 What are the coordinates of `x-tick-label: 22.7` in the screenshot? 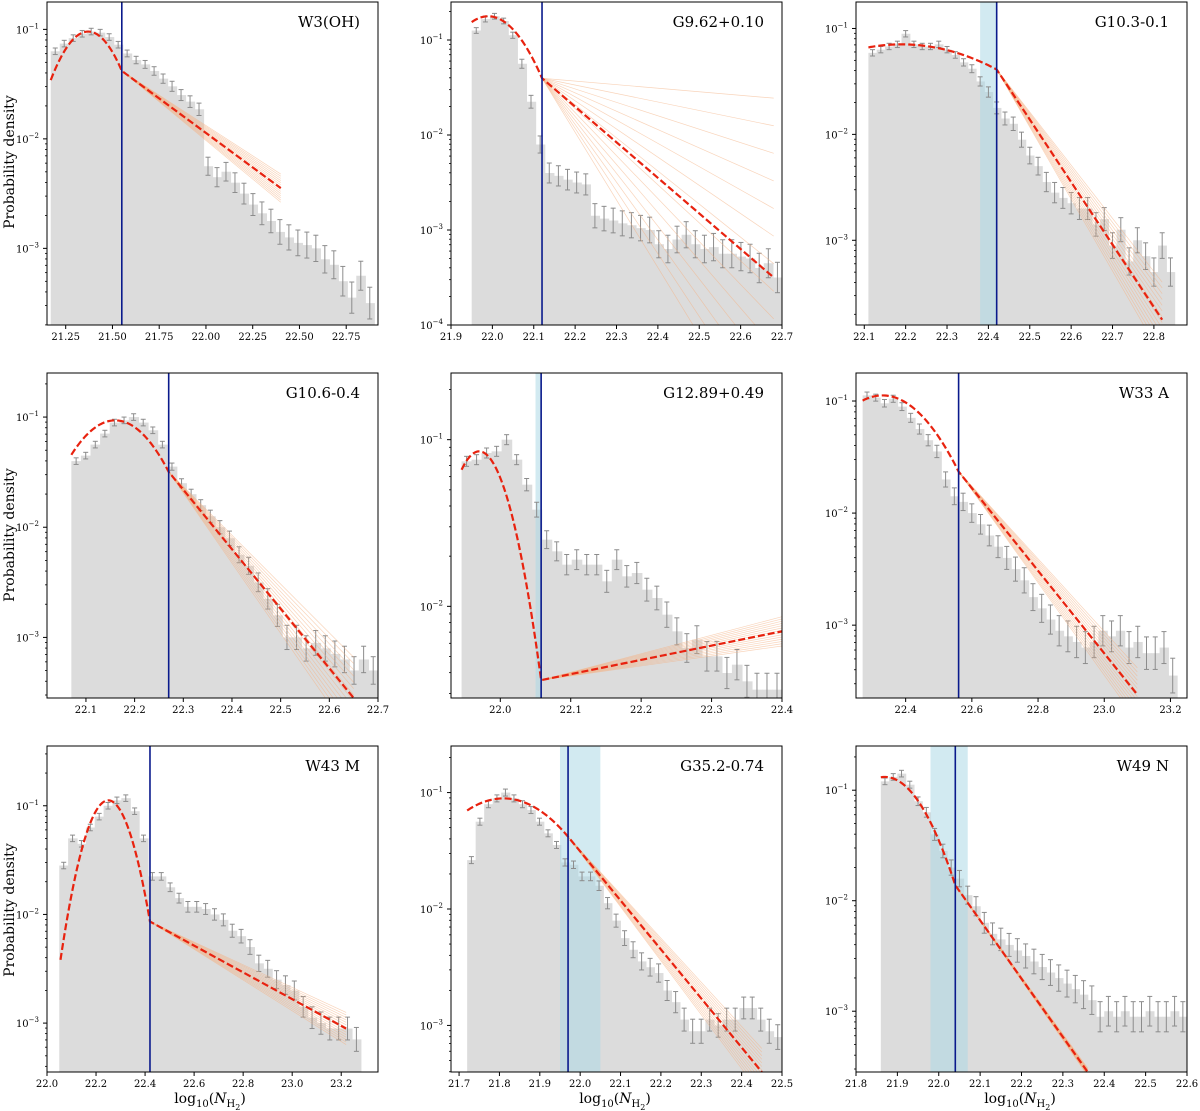 It's located at (378, 710).